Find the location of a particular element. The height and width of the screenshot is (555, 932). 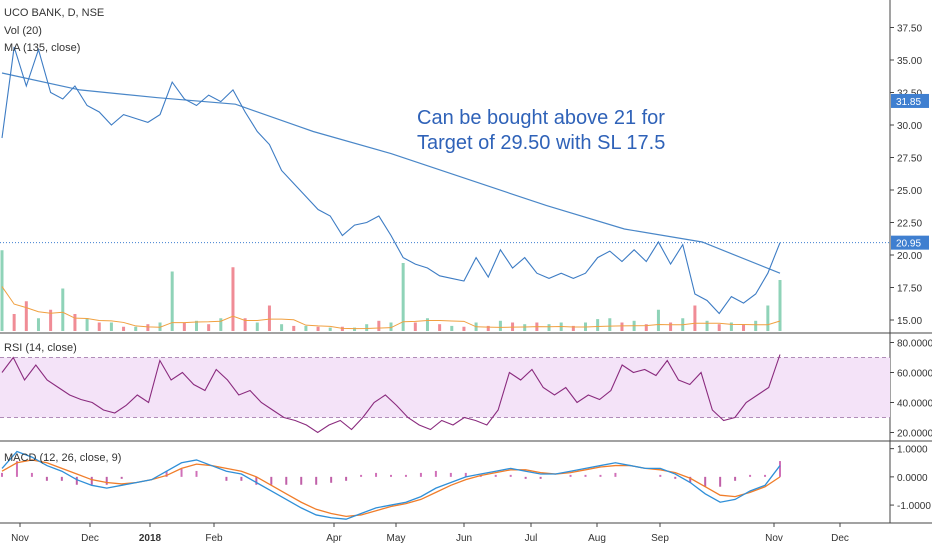

macd-legend: MACD (12, 26, close, 9) is located at coordinates (62, 458).